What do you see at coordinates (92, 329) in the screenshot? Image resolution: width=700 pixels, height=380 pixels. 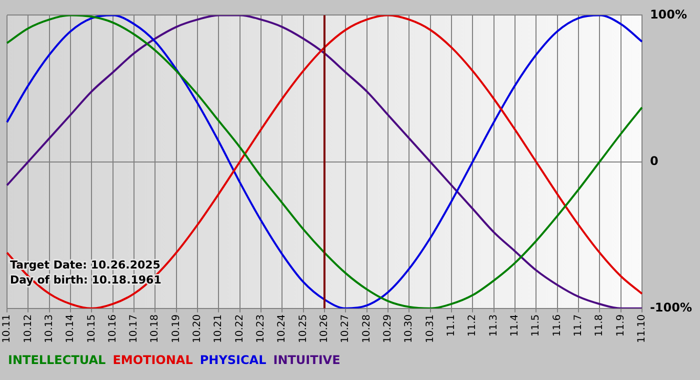 I see `x-tick-label: 10.15` at bounding box center [92, 329].